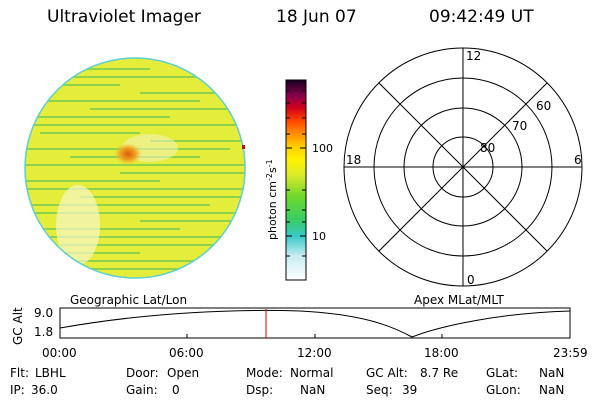  I want to click on mode-label: Mode:, so click(264, 373).